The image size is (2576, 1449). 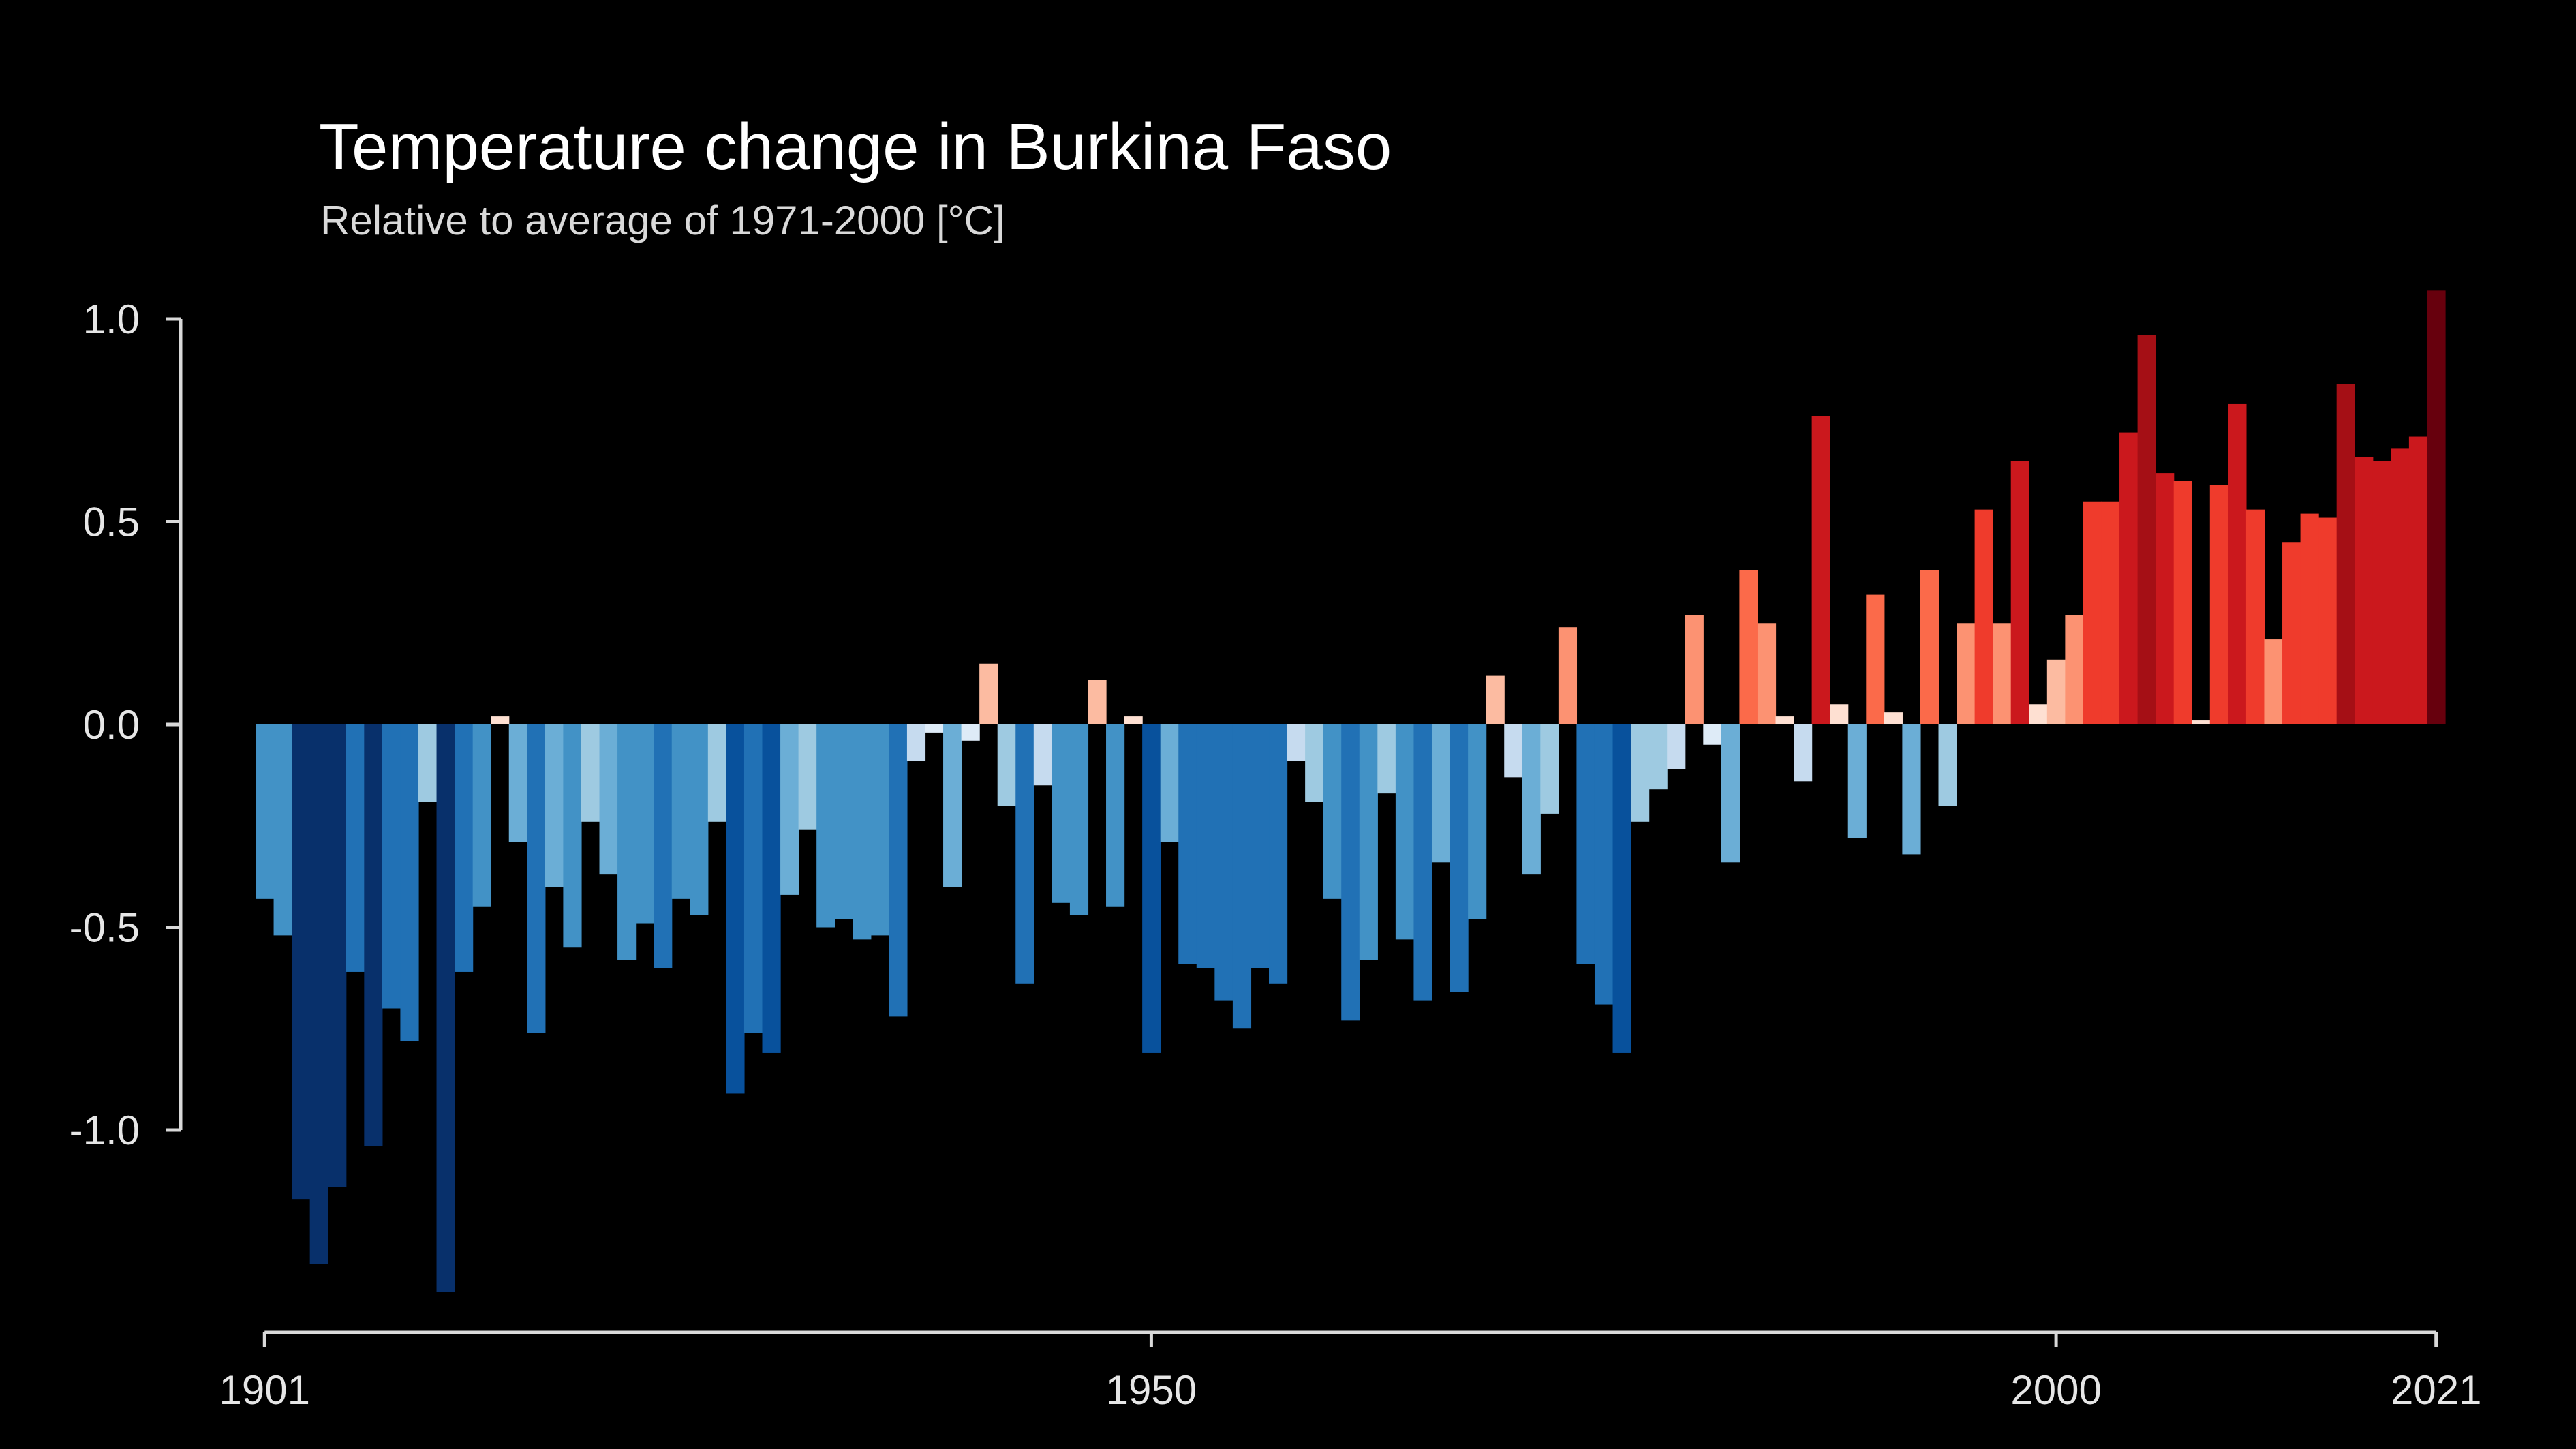 What do you see at coordinates (105, 1130) in the screenshot?
I see `y-tick-label: -1.0` at bounding box center [105, 1130].